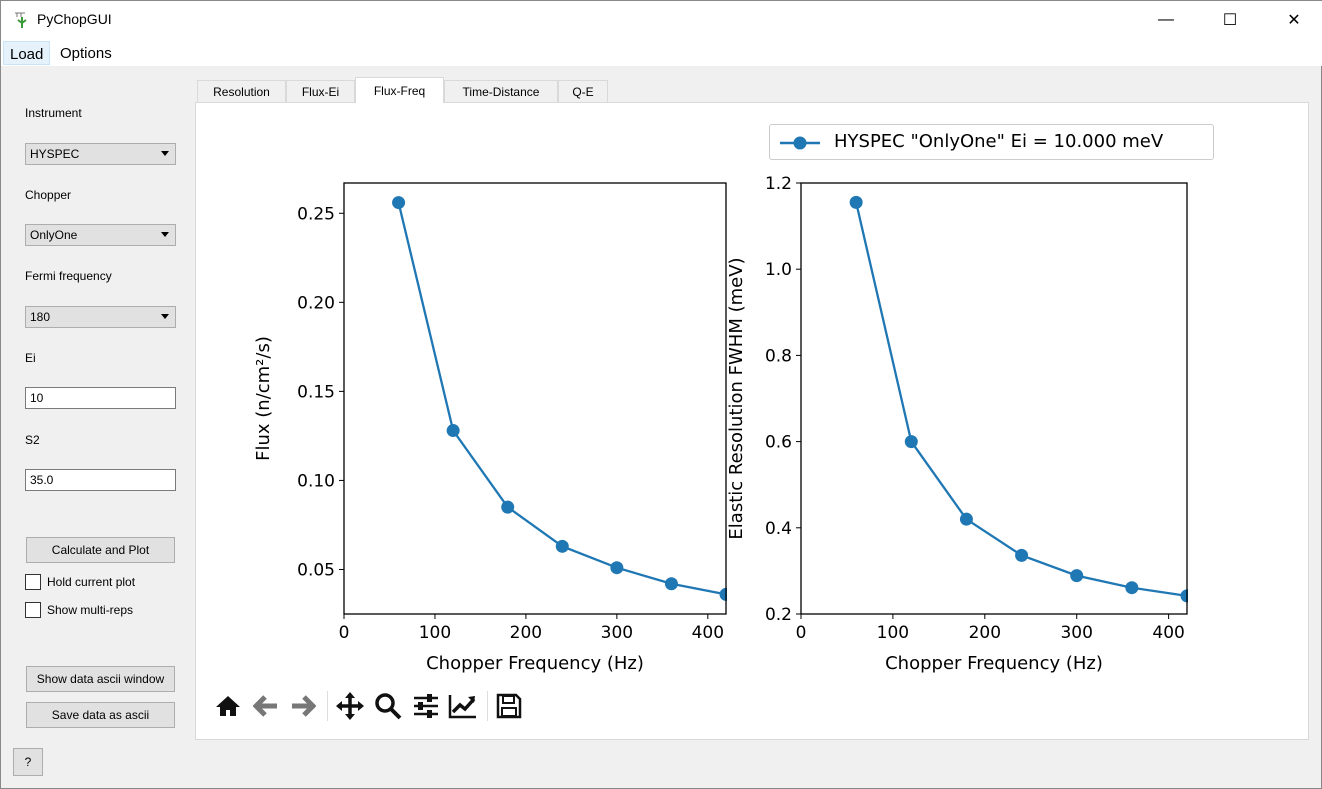  What do you see at coordinates (91, 582) in the screenshot?
I see `hold-current-plot-label: Hold current plot` at bounding box center [91, 582].